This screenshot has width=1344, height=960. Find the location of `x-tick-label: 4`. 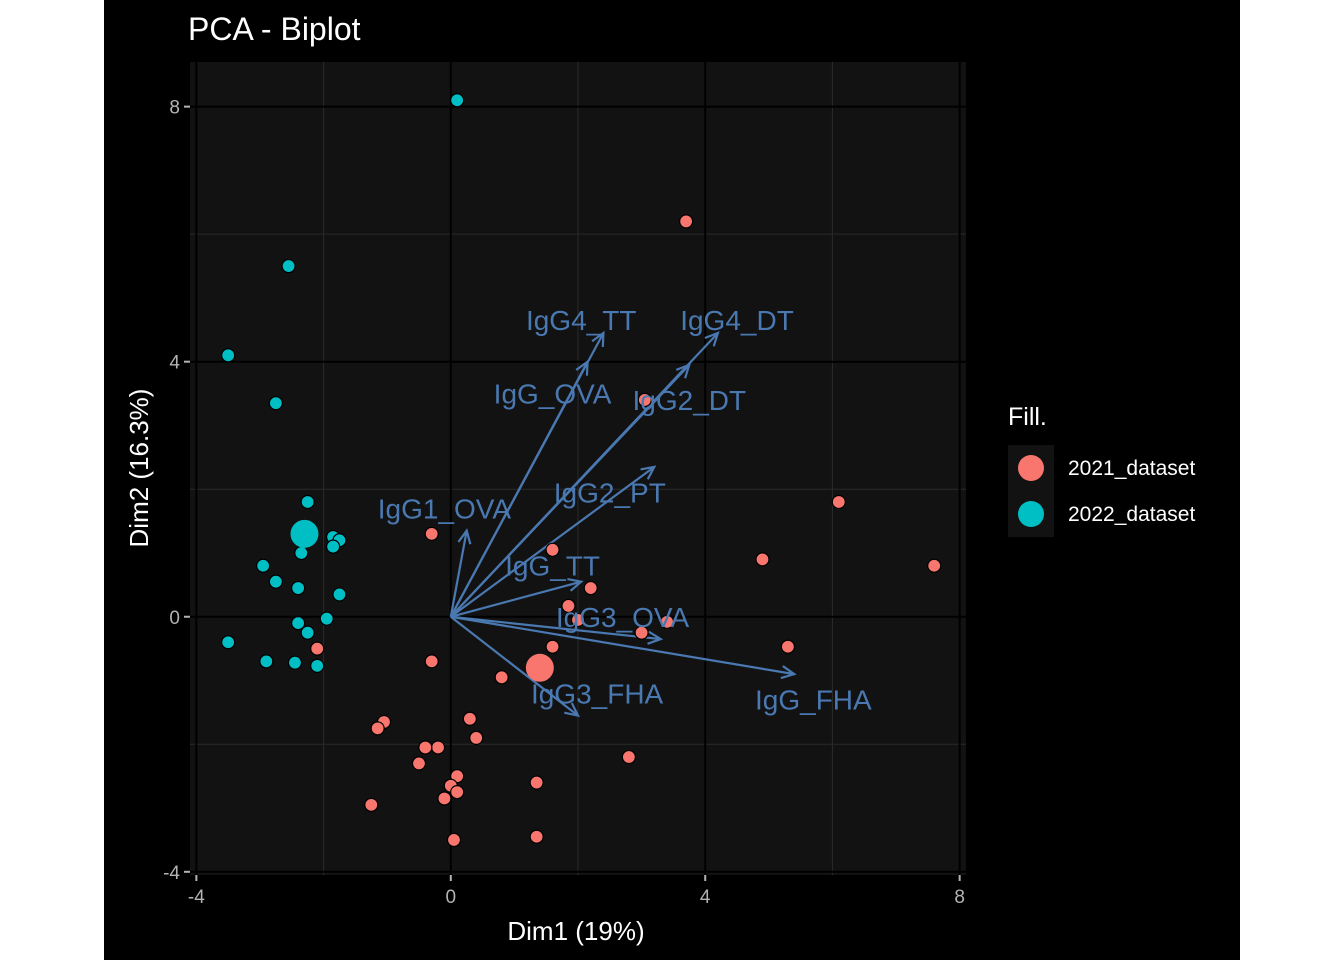

x-tick-label: 4 is located at coordinates (705, 897).